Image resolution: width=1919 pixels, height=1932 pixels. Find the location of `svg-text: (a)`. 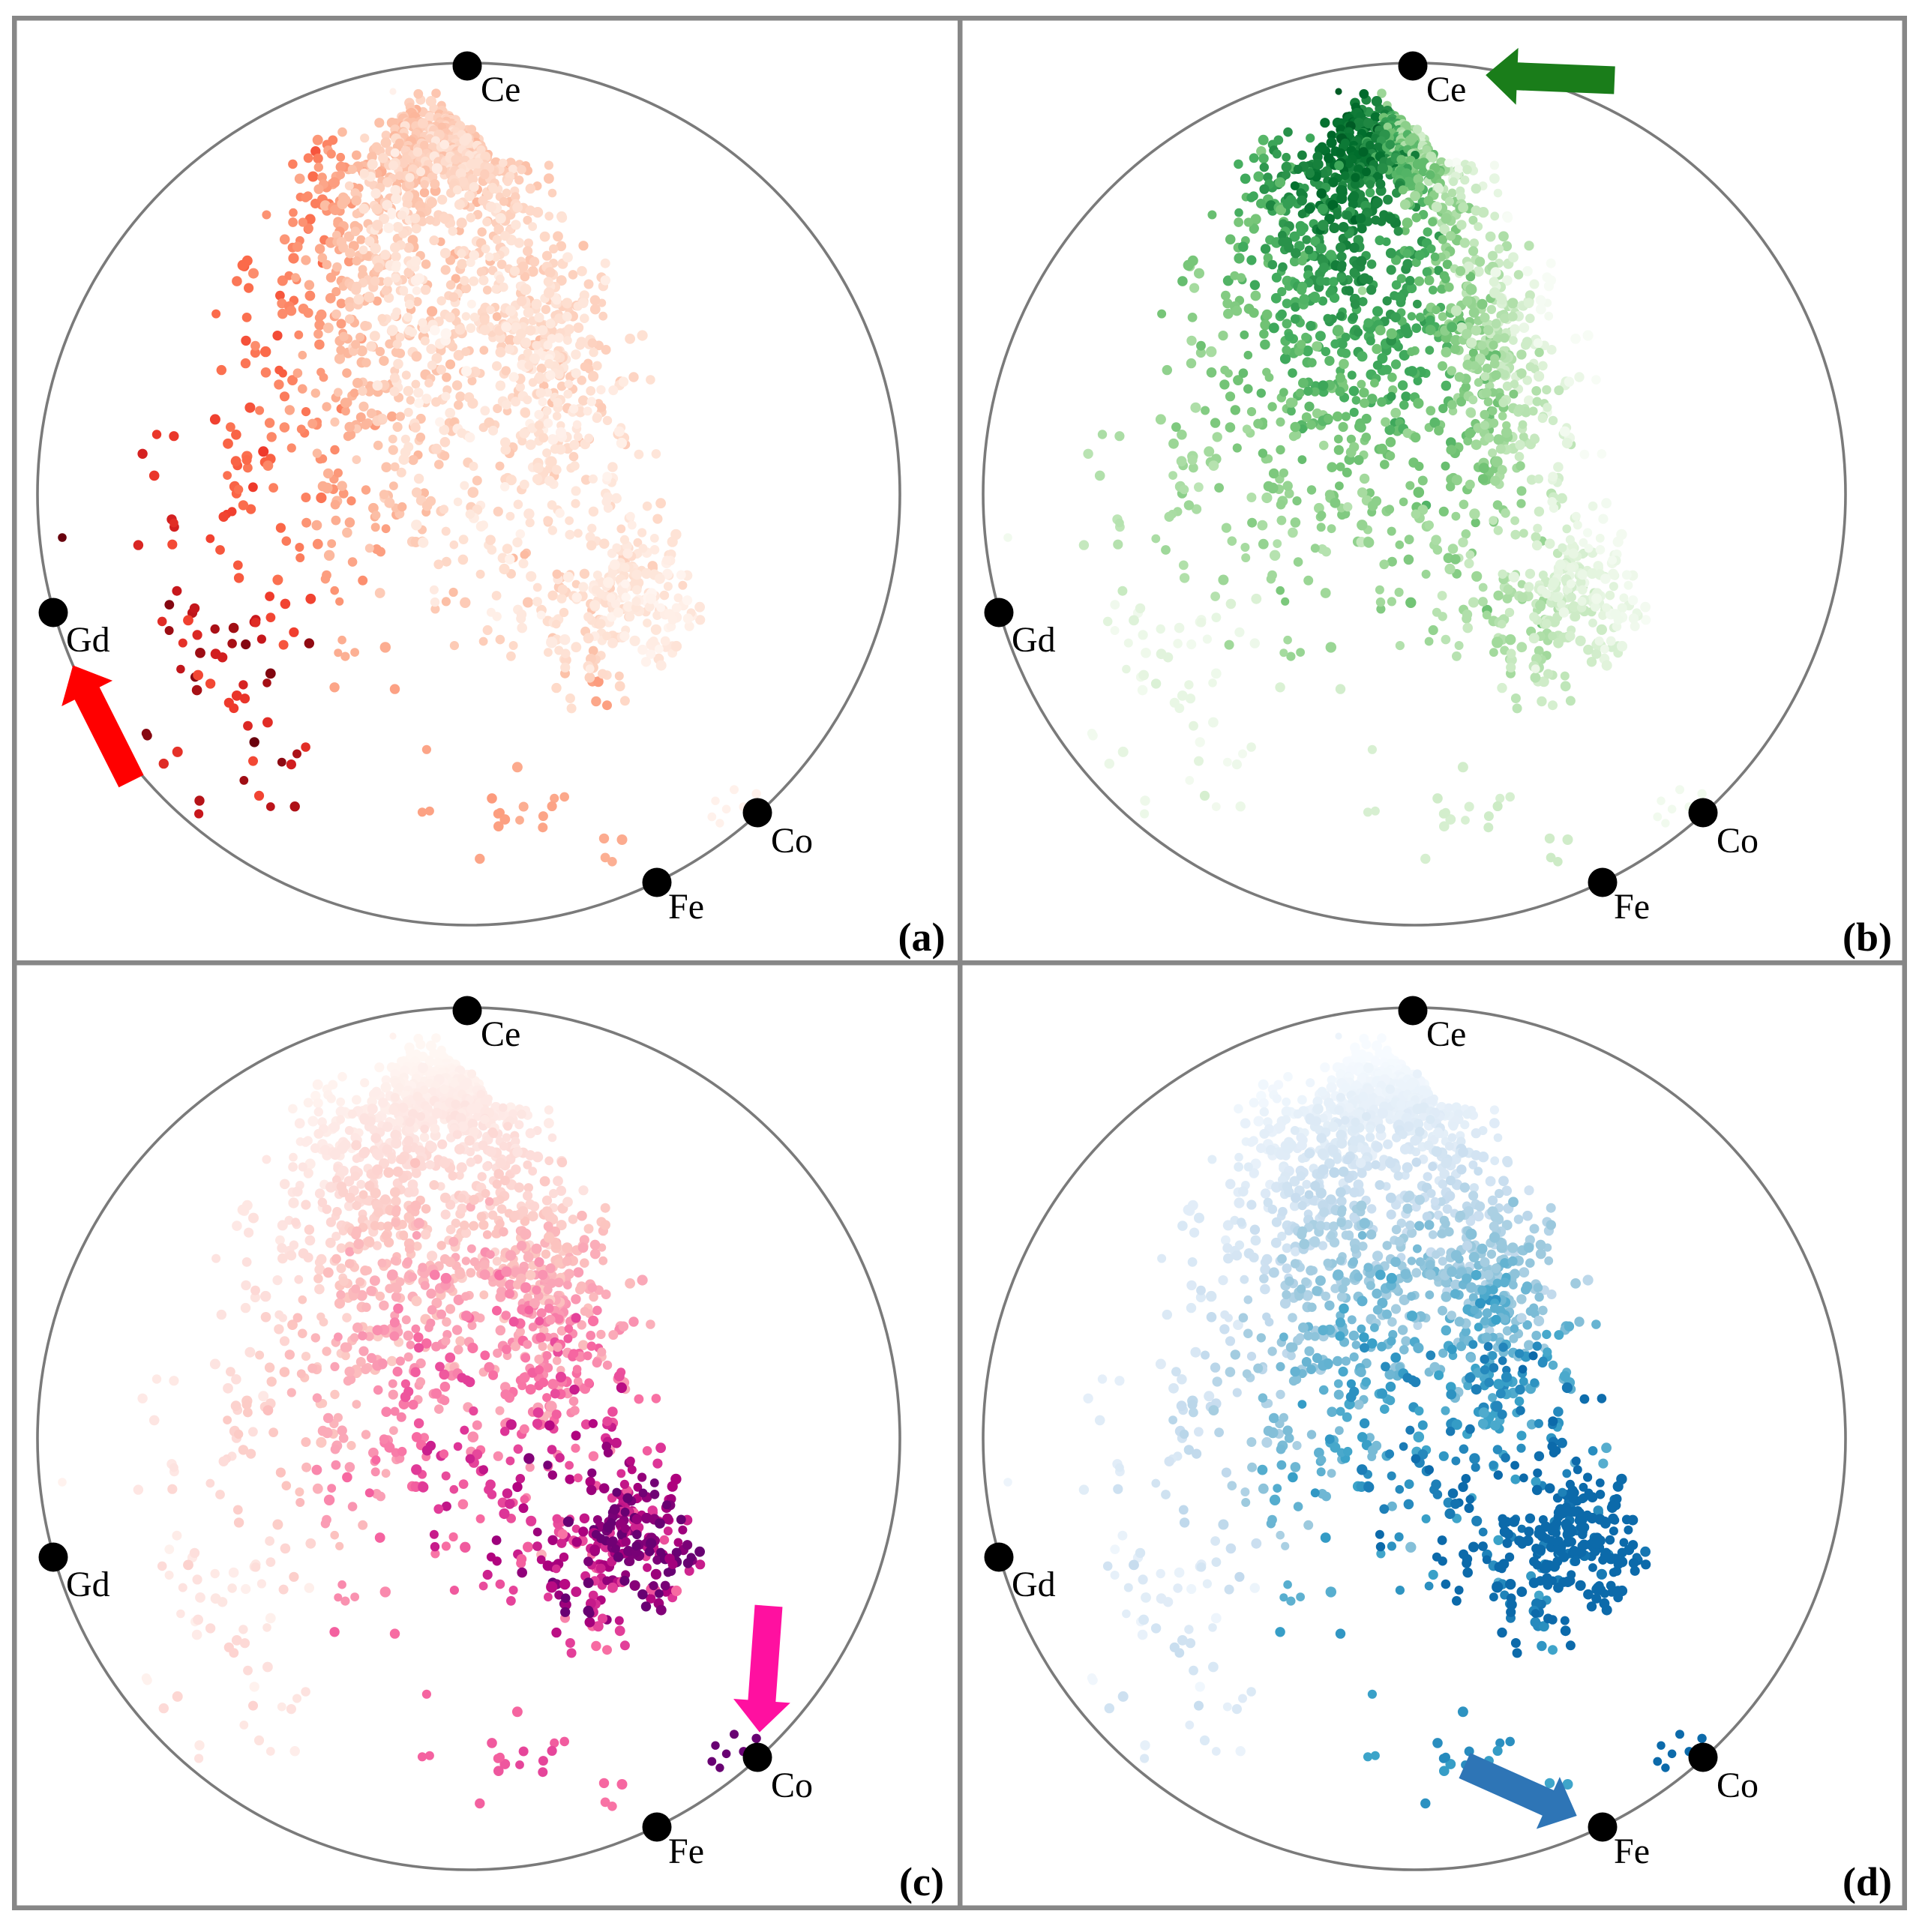

svg-text: (a) is located at coordinates (922, 937).